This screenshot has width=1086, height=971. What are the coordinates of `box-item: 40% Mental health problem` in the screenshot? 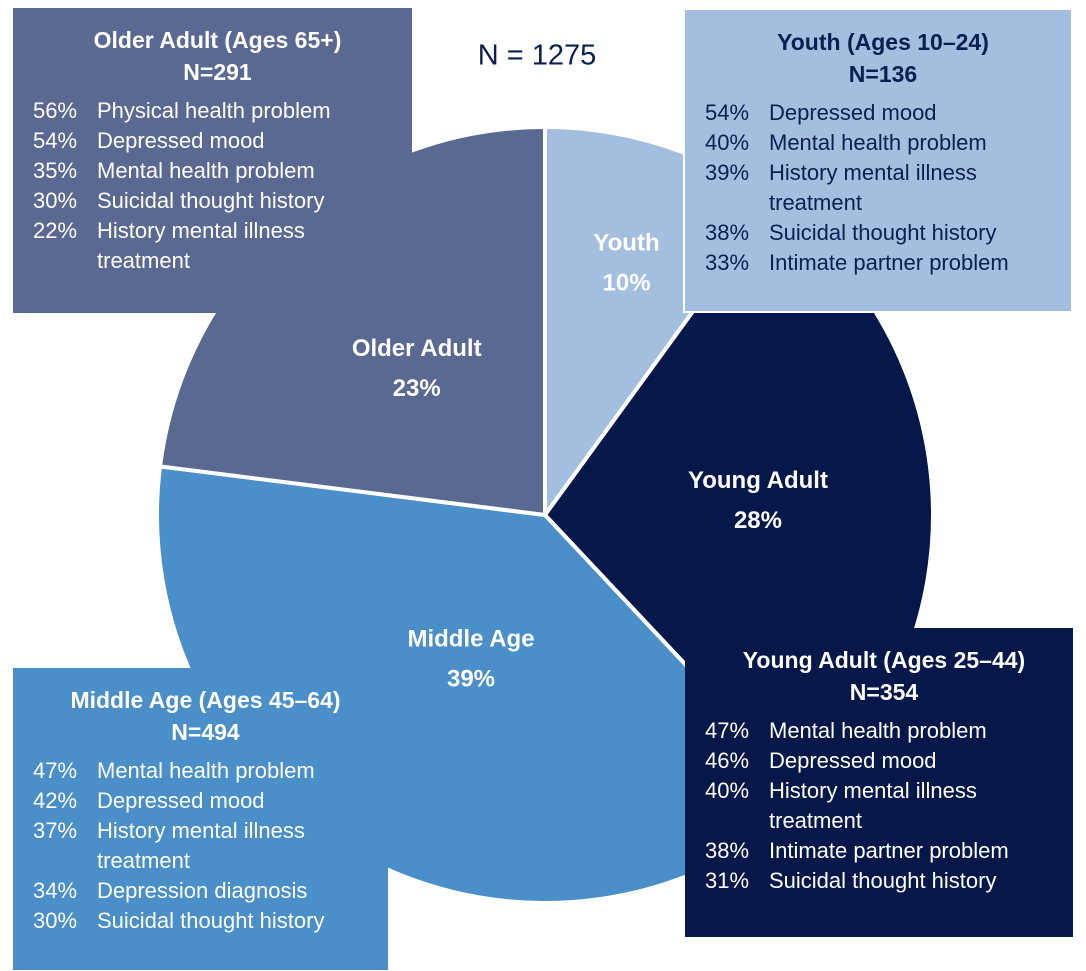 It's located at (883, 143).